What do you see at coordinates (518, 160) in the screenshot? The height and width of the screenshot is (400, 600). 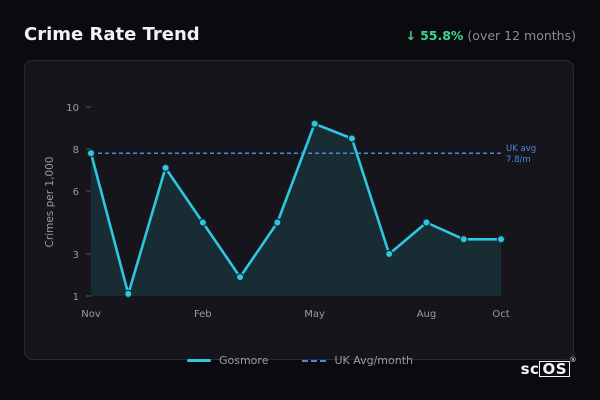 I see `uk-average-value-label: 7.8/m` at bounding box center [518, 160].